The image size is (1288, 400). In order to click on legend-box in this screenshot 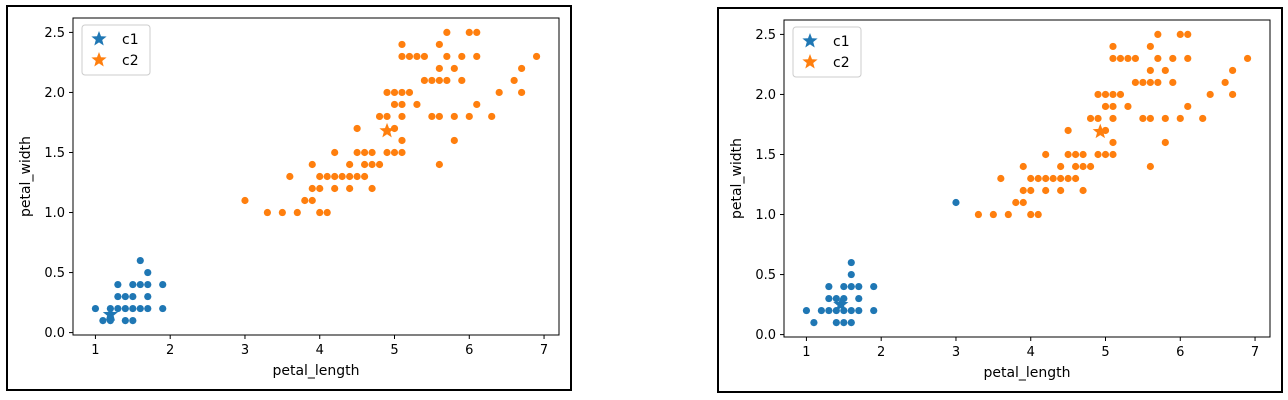, I will do `click(827, 52)`.